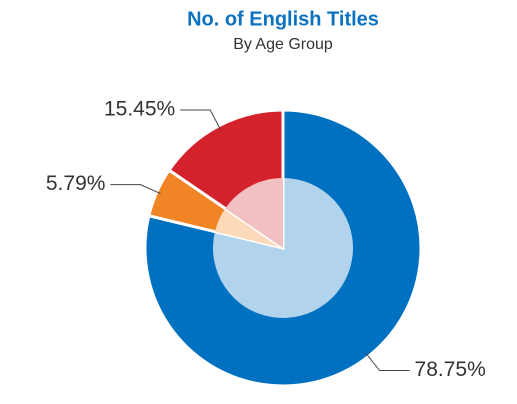 The image size is (517, 404). Describe the element at coordinates (283, 19) in the screenshot. I see `chart-title: No. of English Titles` at that location.